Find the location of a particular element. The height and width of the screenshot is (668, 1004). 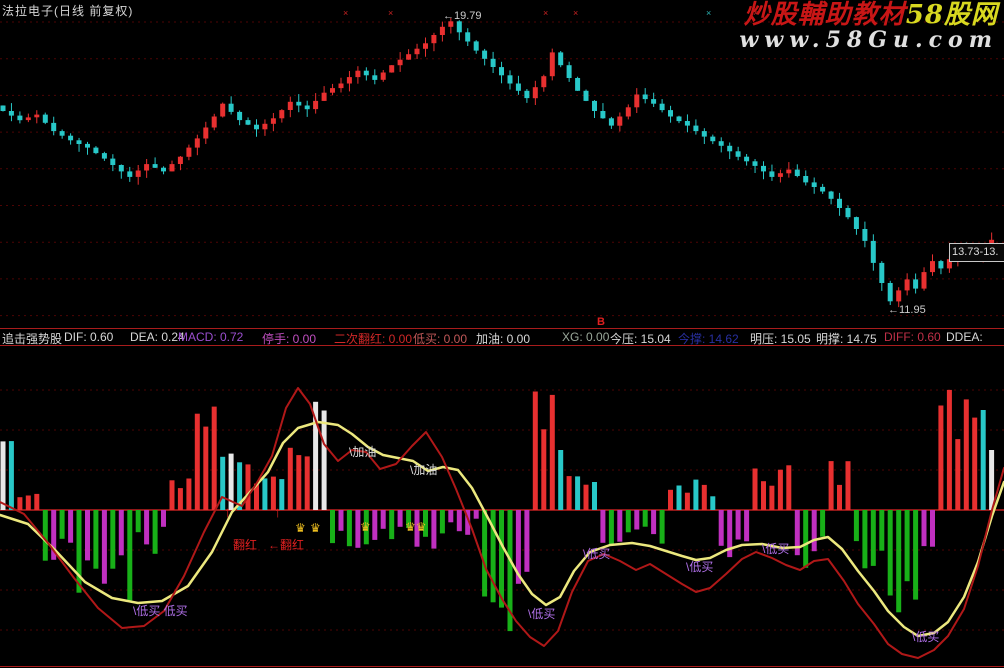

chart-annotation: \低买 低买 is located at coordinates (160, 611).